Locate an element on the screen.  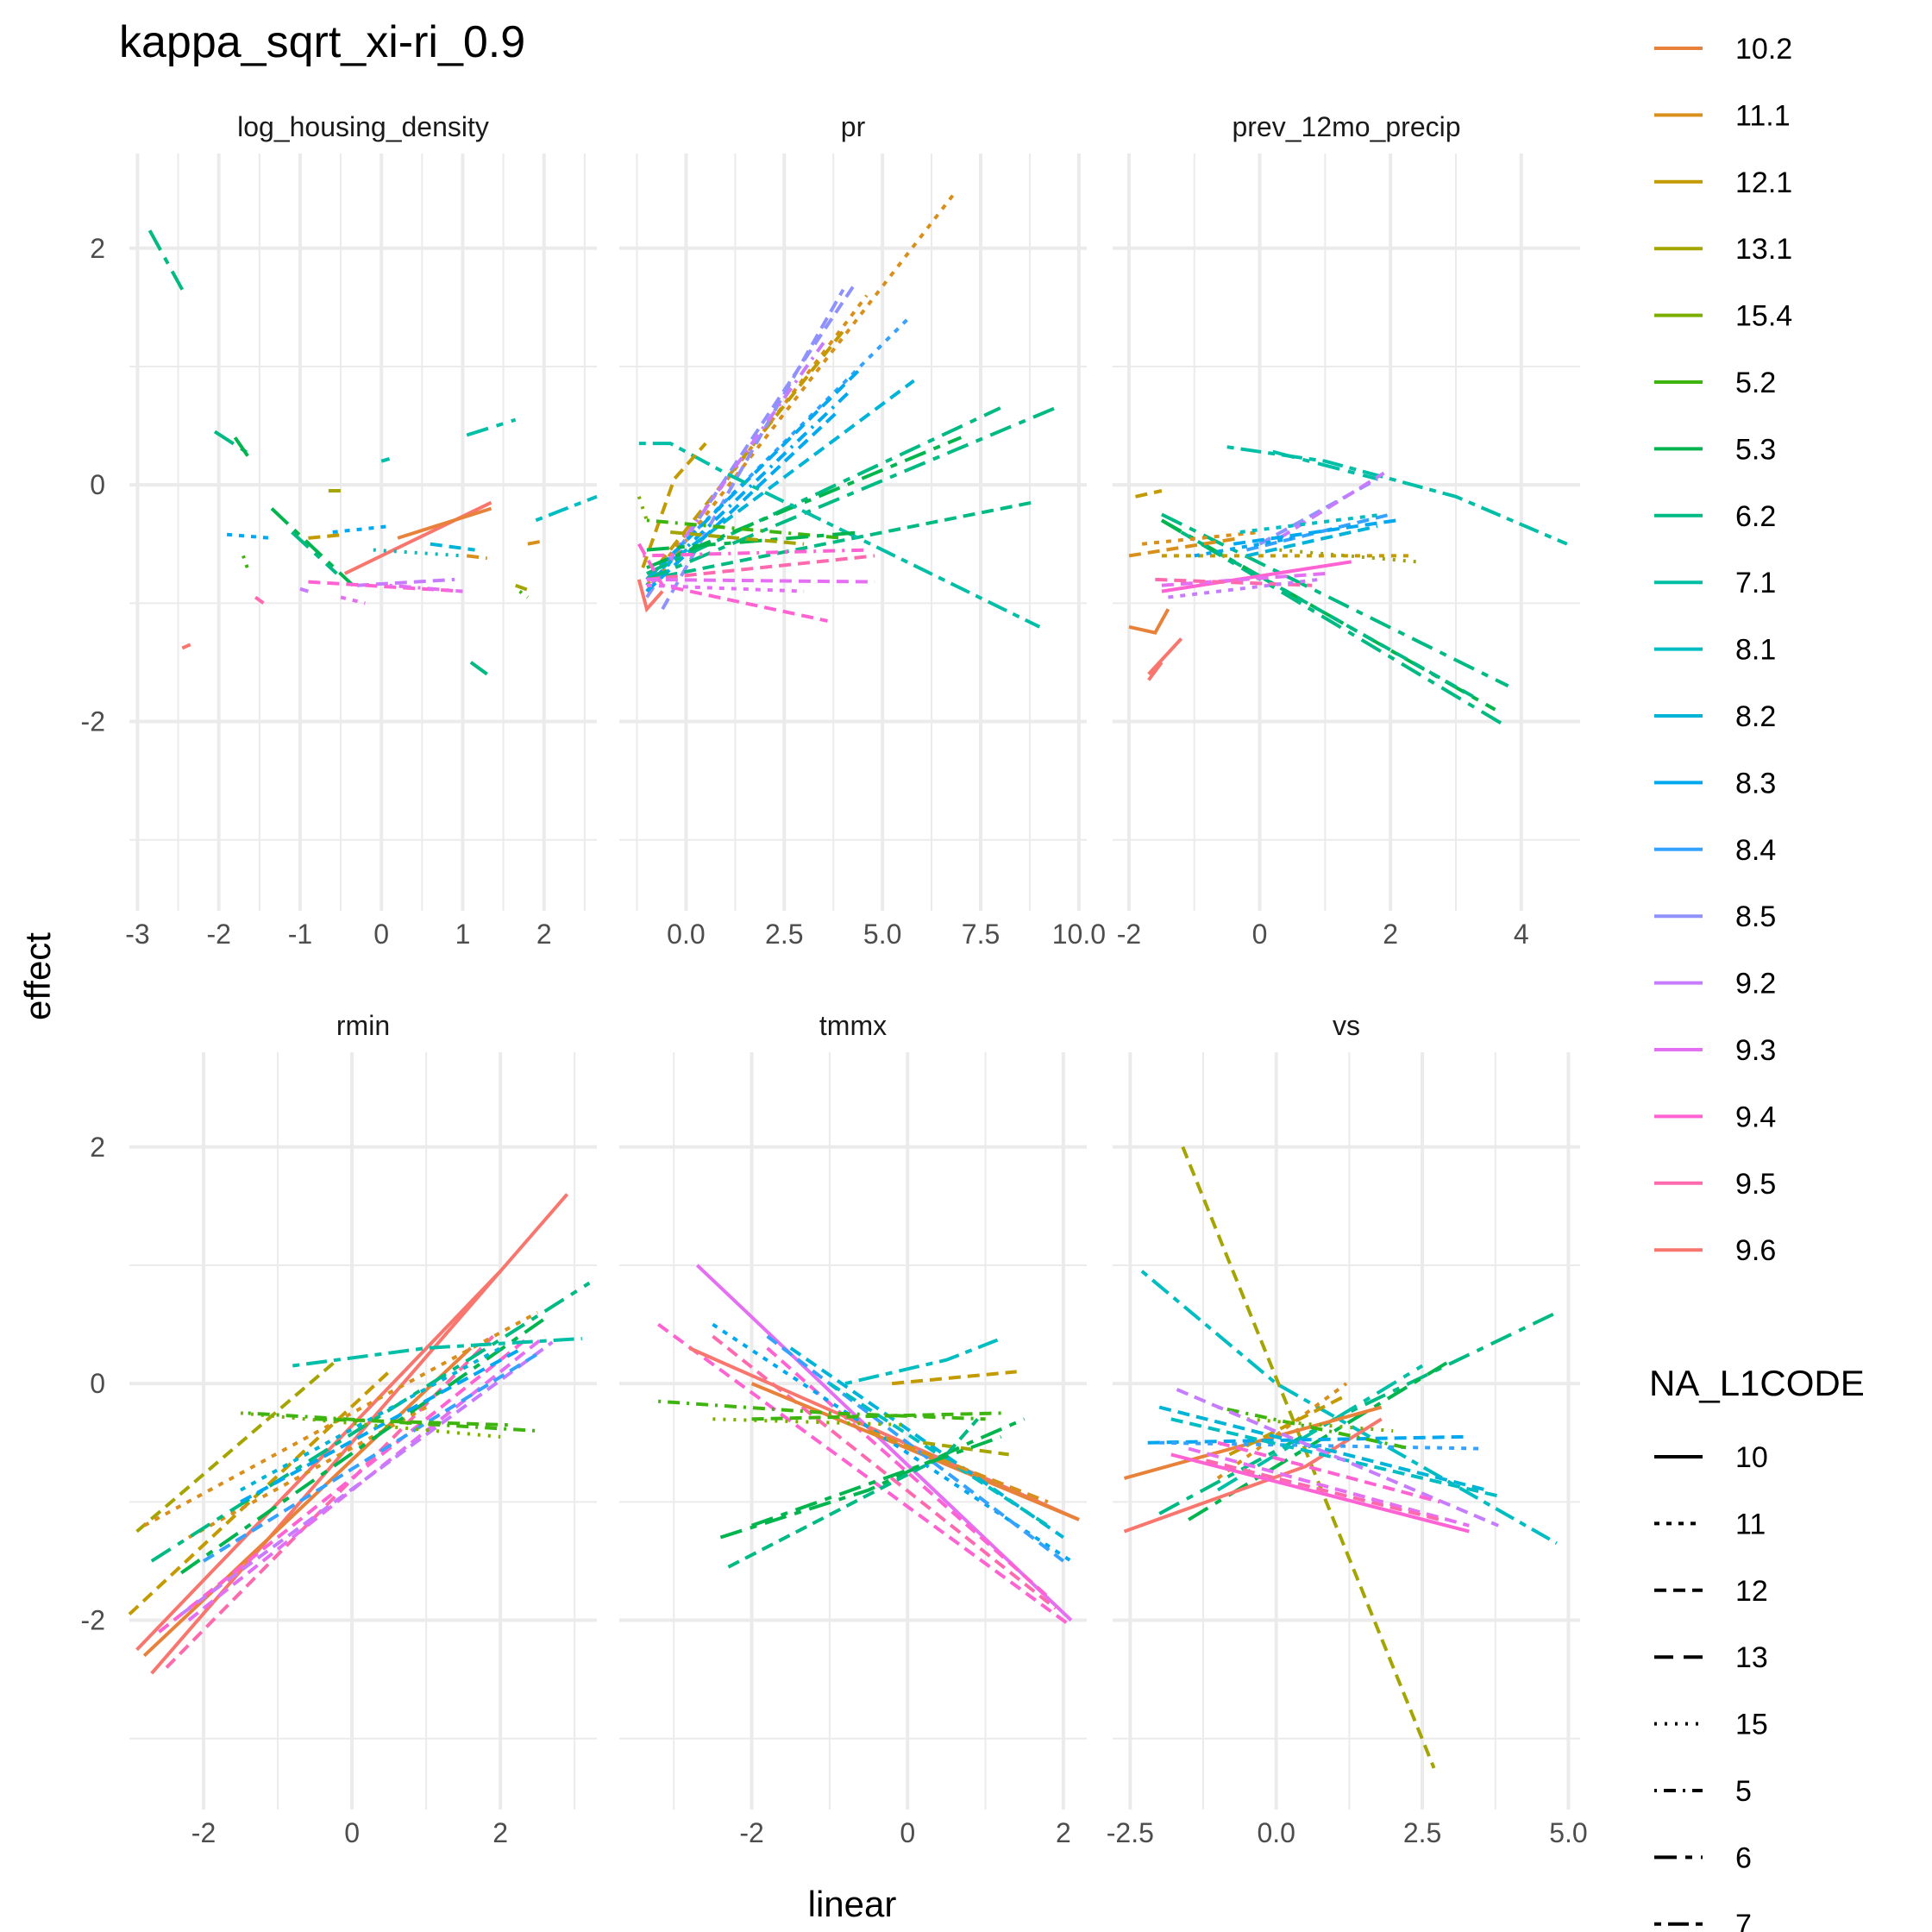
legend-color-label: 12.1 is located at coordinates (1763, 182).